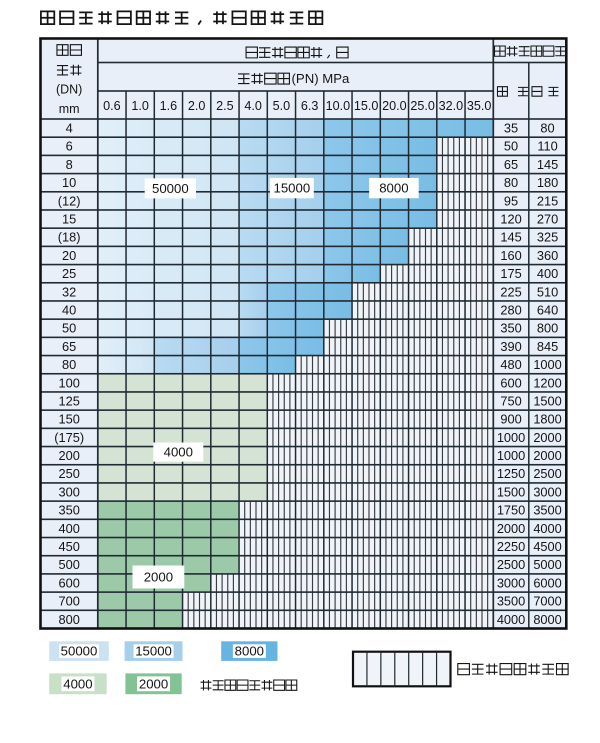 The width and height of the screenshot is (600, 743). What do you see at coordinates (69, 128) in the screenshot?
I see `svg-text: 4` at bounding box center [69, 128].